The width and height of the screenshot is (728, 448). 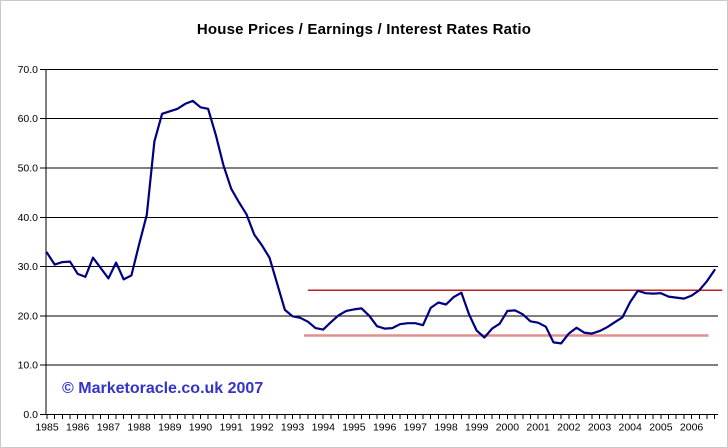 I want to click on y-tick-label: 10.0, so click(x=28, y=366).